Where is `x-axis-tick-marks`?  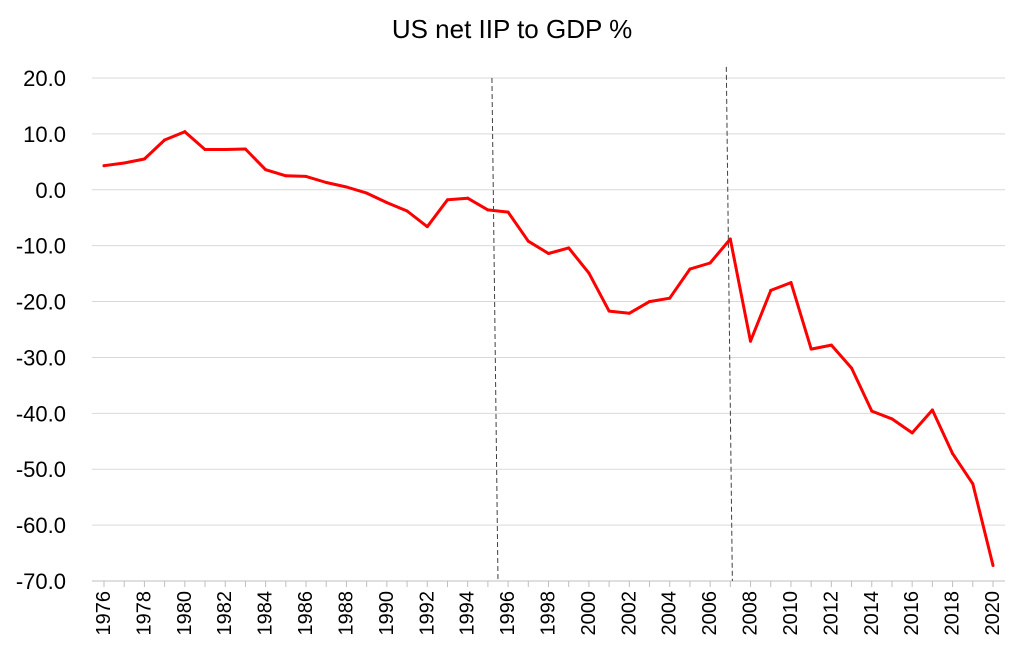
x-axis-tick-marks is located at coordinates (548, 584).